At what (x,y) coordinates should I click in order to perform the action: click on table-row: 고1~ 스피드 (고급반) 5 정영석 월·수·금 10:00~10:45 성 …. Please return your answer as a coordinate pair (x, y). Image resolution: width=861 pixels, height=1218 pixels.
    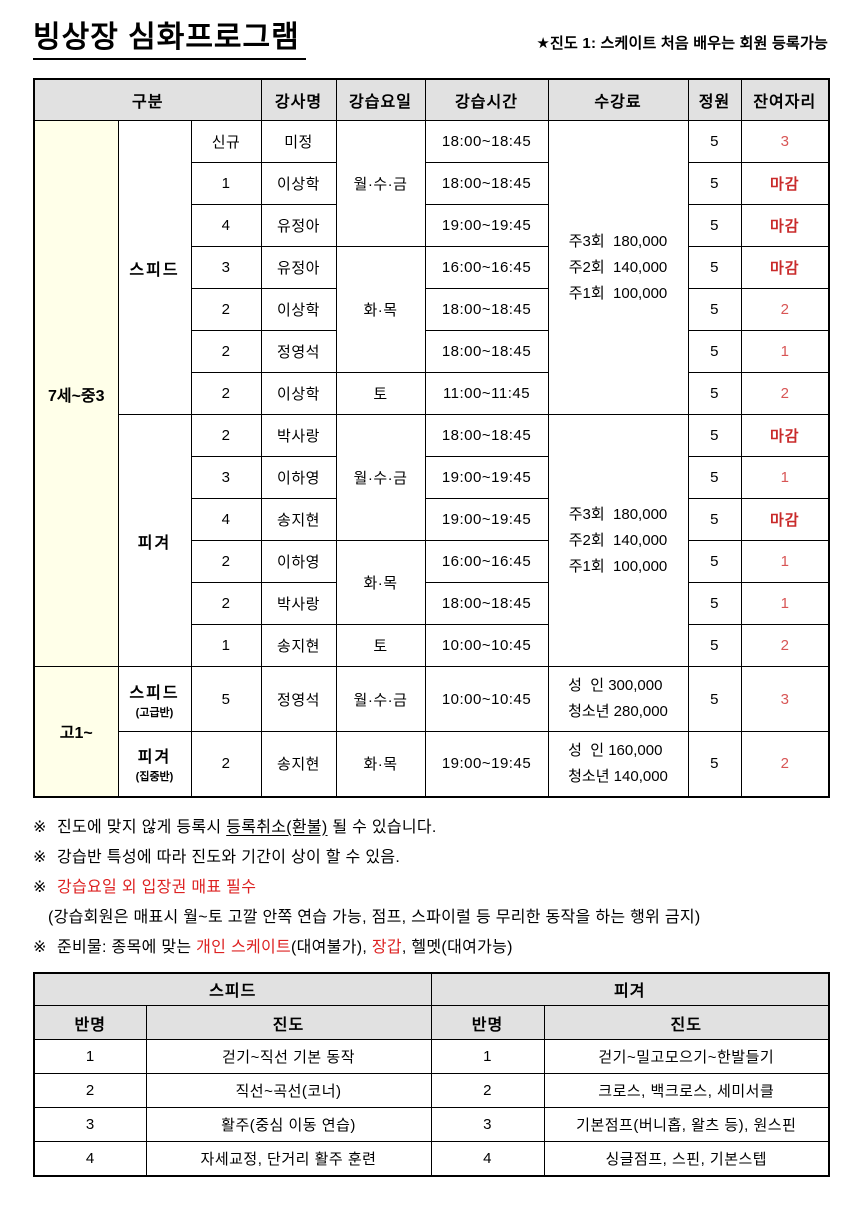
    Looking at the image, I should click on (431, 731).